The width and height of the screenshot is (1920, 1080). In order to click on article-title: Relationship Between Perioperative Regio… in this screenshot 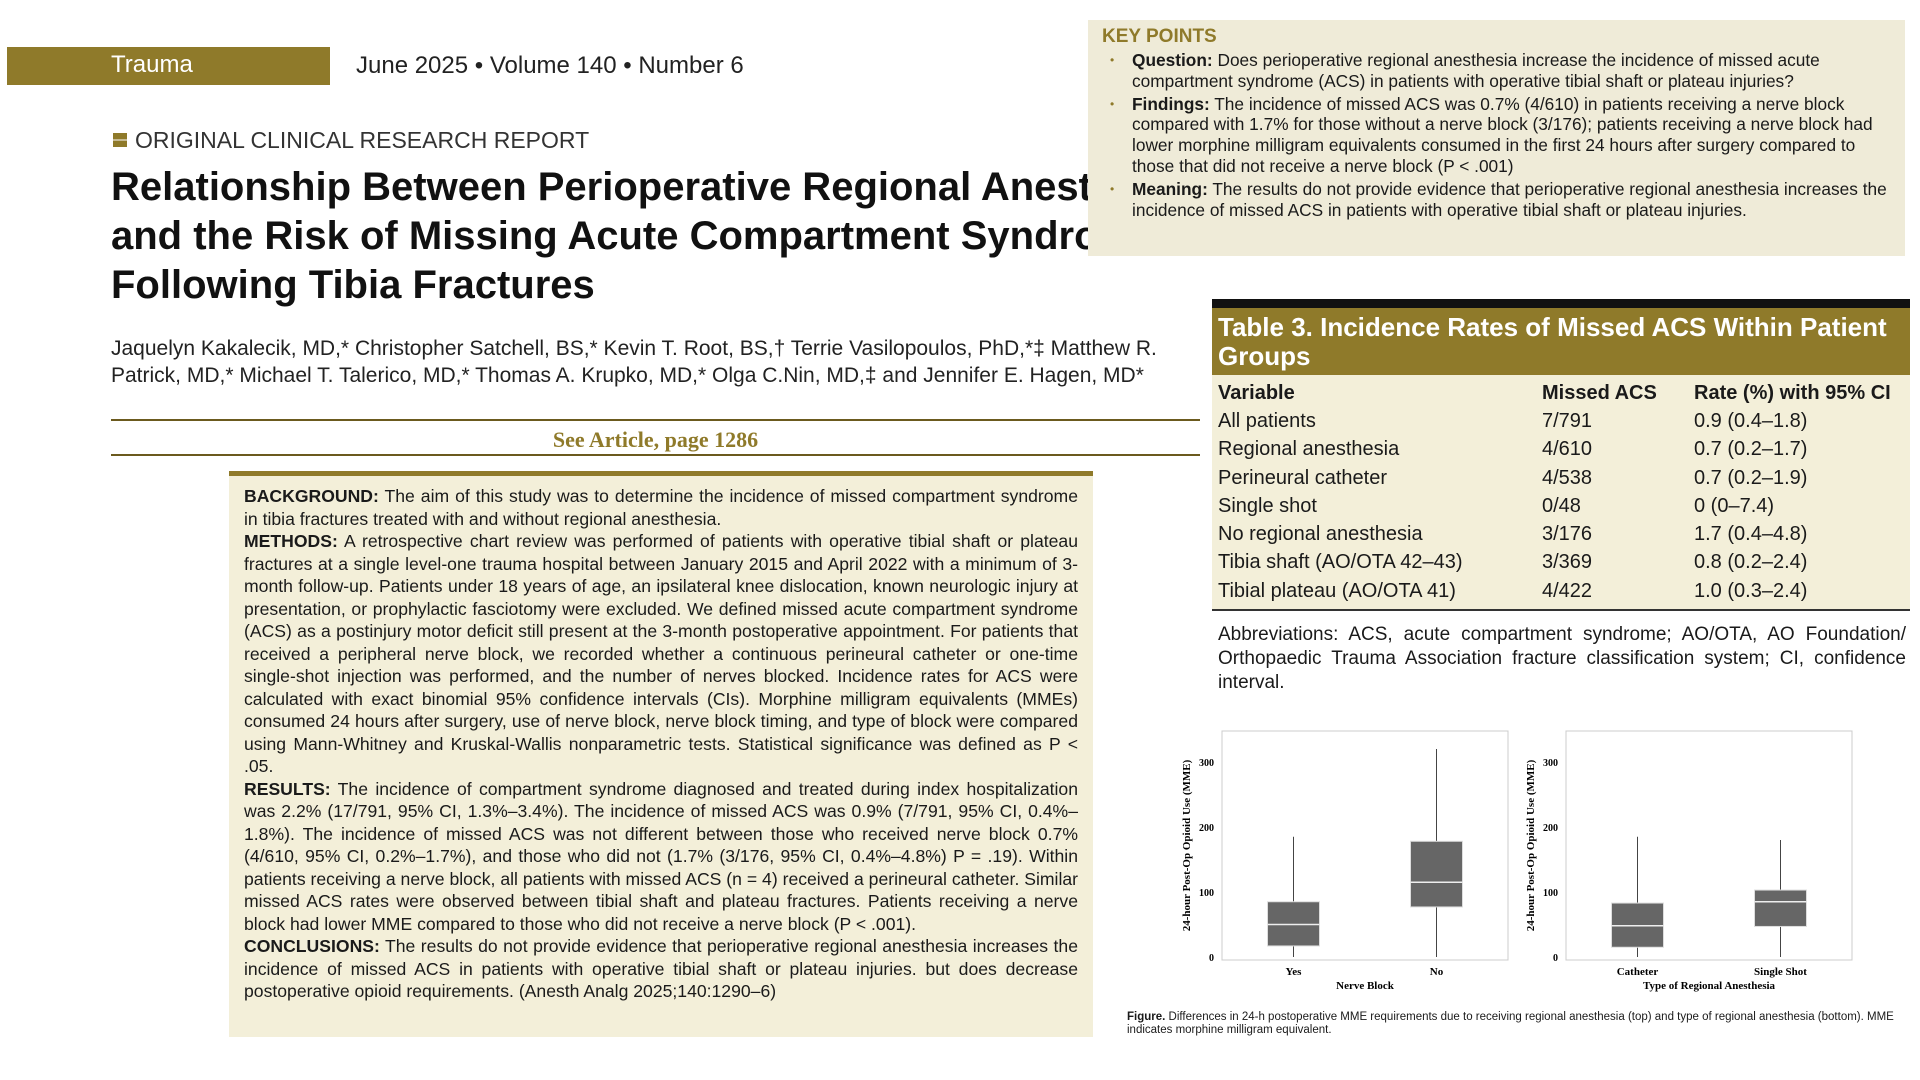, I will do `click(653, 236)`.